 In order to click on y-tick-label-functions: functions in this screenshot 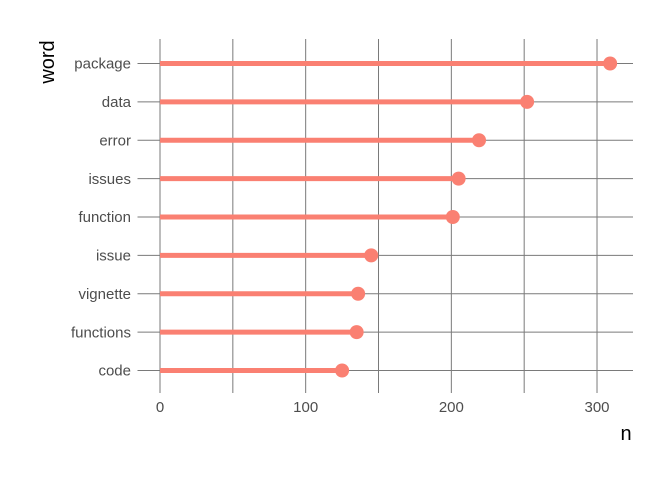, I will do `click(101, 332)`.